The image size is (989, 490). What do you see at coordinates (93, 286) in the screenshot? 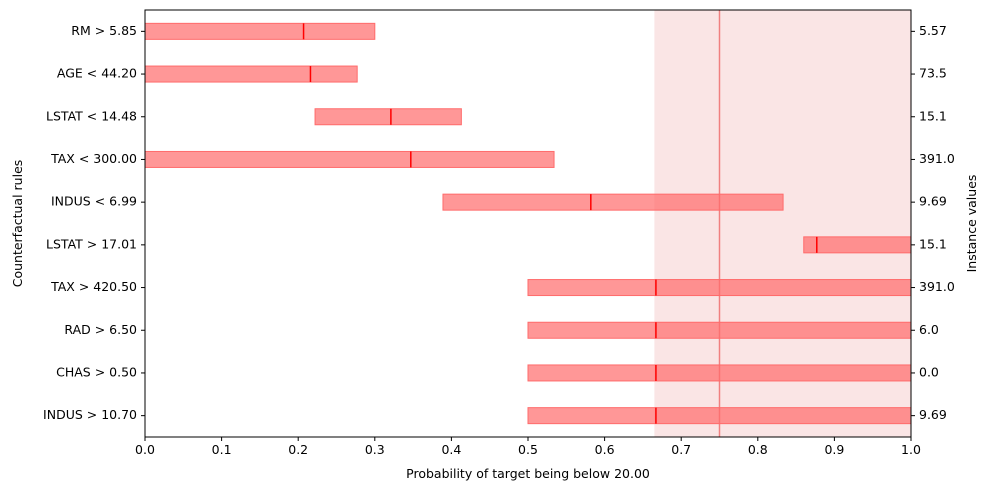
I see `rule-label: TAX > 420.50` at bounding box center [93, 286].